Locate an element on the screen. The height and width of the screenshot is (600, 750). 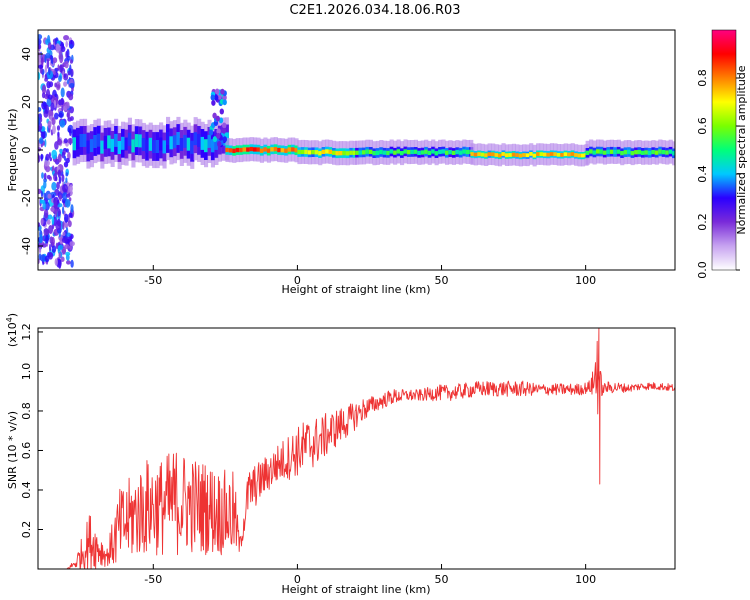
spectrogram-x-label: Height of straight line (km) is located at coordinates (355, 289).